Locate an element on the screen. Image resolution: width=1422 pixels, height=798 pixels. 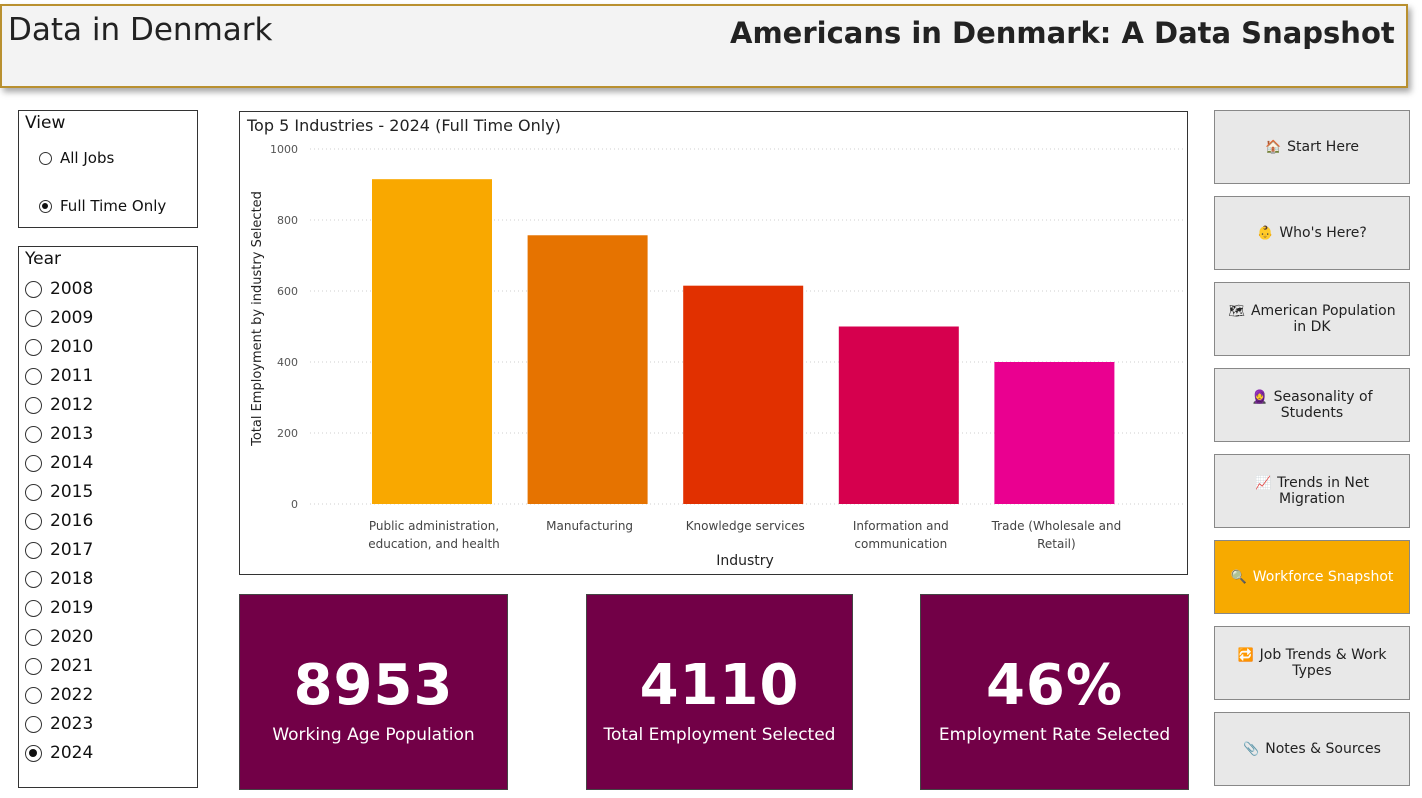
x-tick-label: Public administration, is located at coordinates (434, 526).